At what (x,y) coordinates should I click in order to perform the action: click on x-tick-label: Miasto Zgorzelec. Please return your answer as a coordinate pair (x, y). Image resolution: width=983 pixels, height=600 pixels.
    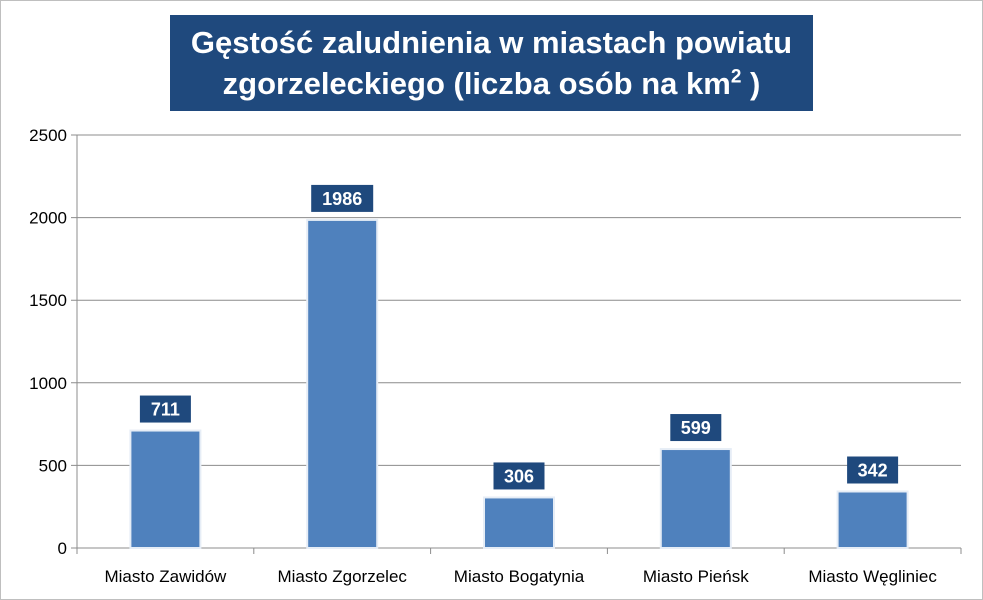
    Looking at the image, I should click on (342, 576).